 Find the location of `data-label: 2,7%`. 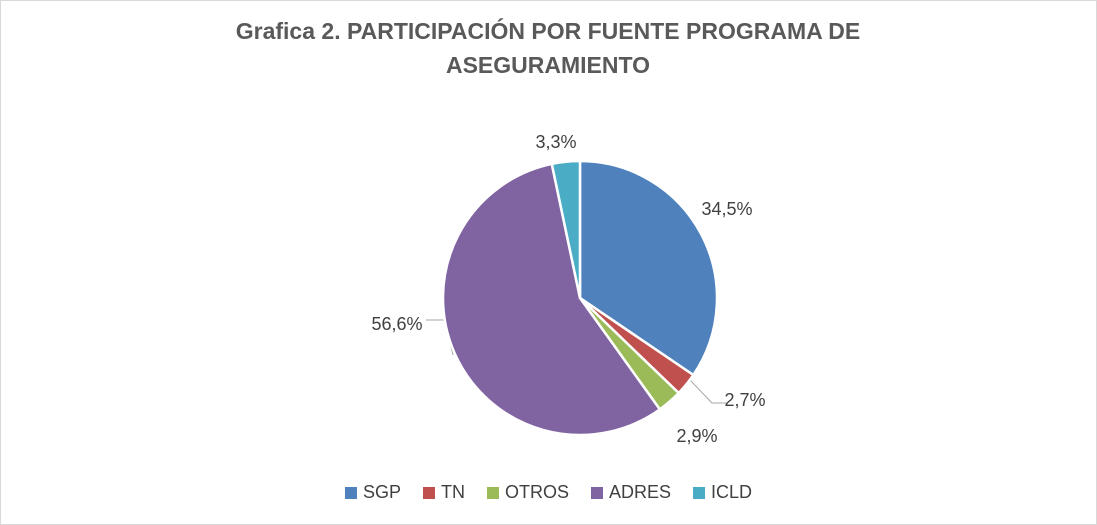

data-label: 2,7% is located at coordinates (744, 400).